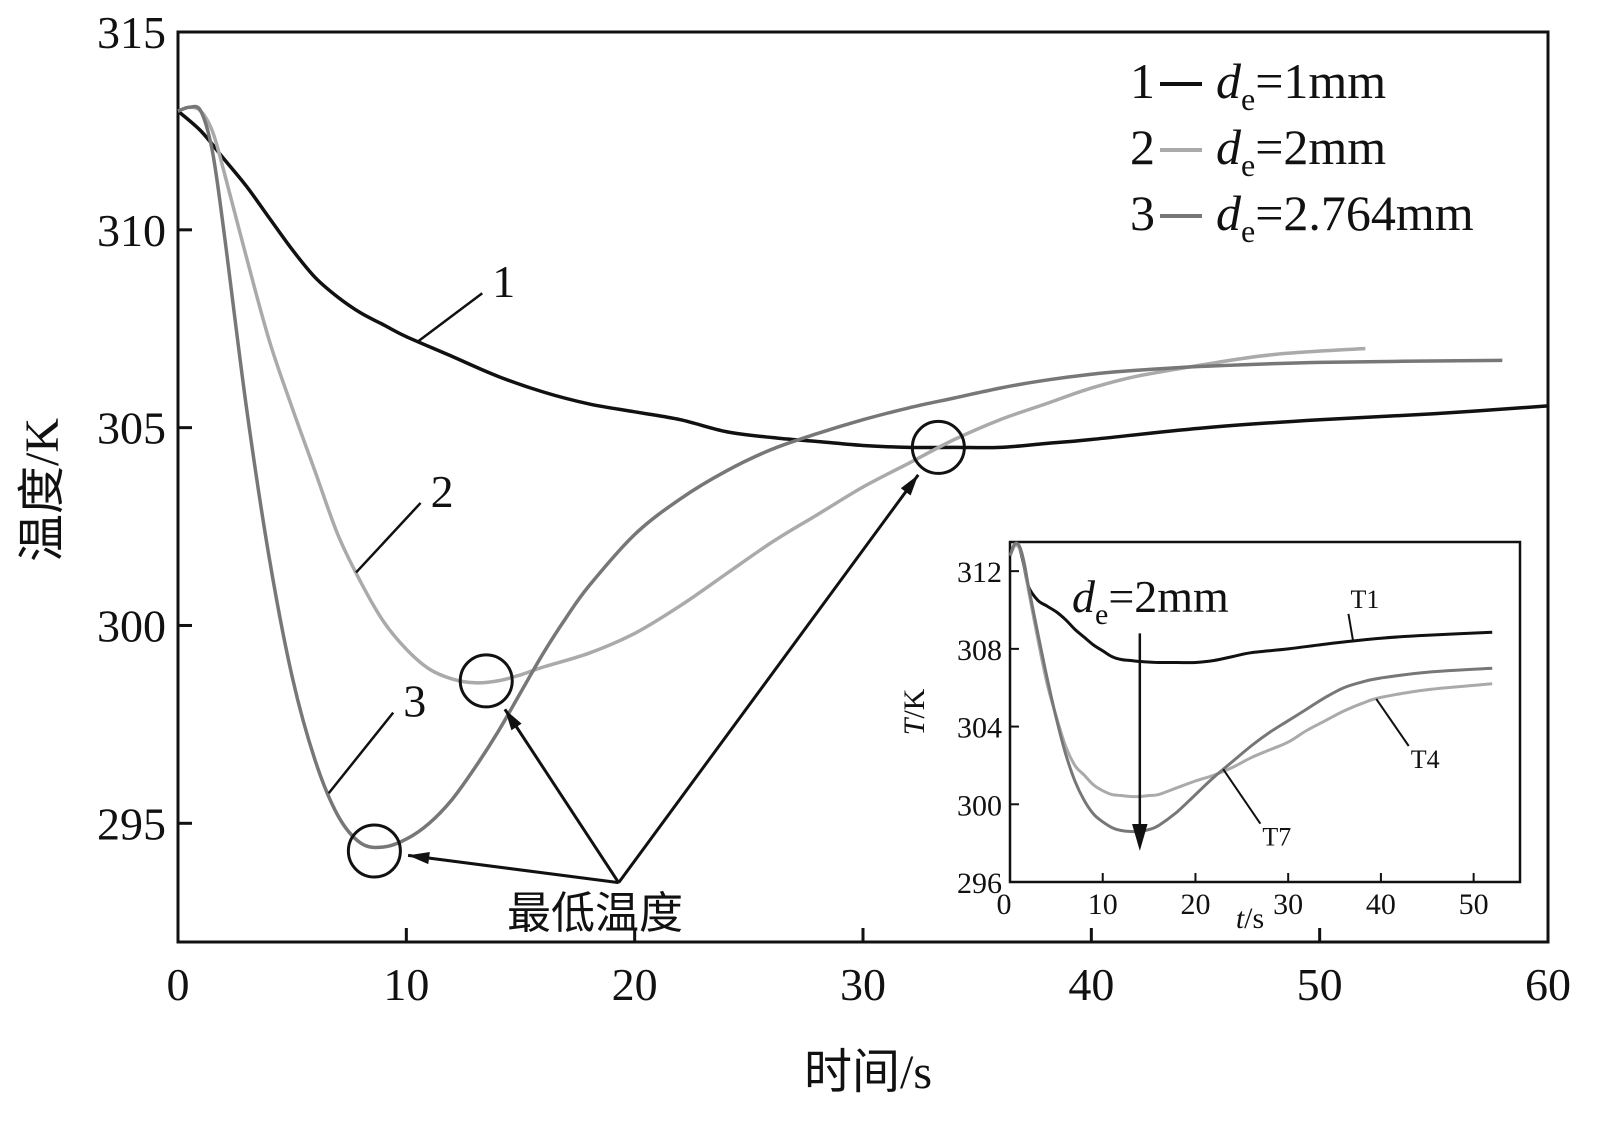  I want to click on legend-number: 2, so click(1142, 147).